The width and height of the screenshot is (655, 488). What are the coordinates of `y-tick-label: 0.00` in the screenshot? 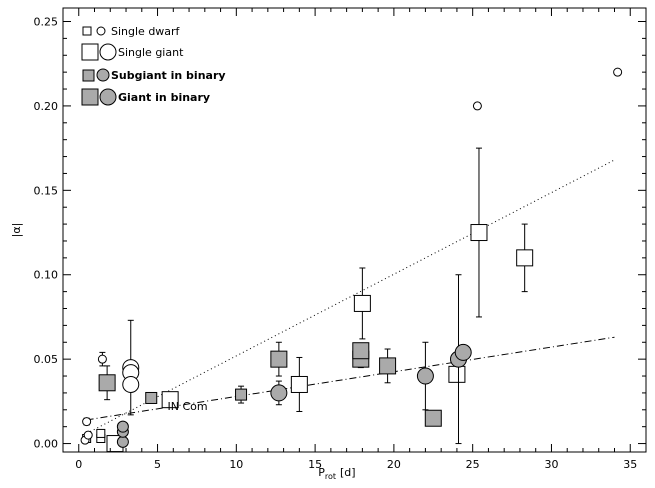 It's located at (46, 444).